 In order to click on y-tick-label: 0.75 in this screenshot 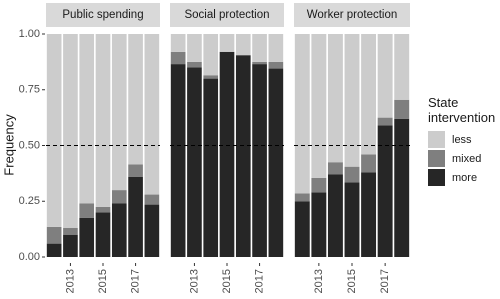, I will do `click(29, 90)`.